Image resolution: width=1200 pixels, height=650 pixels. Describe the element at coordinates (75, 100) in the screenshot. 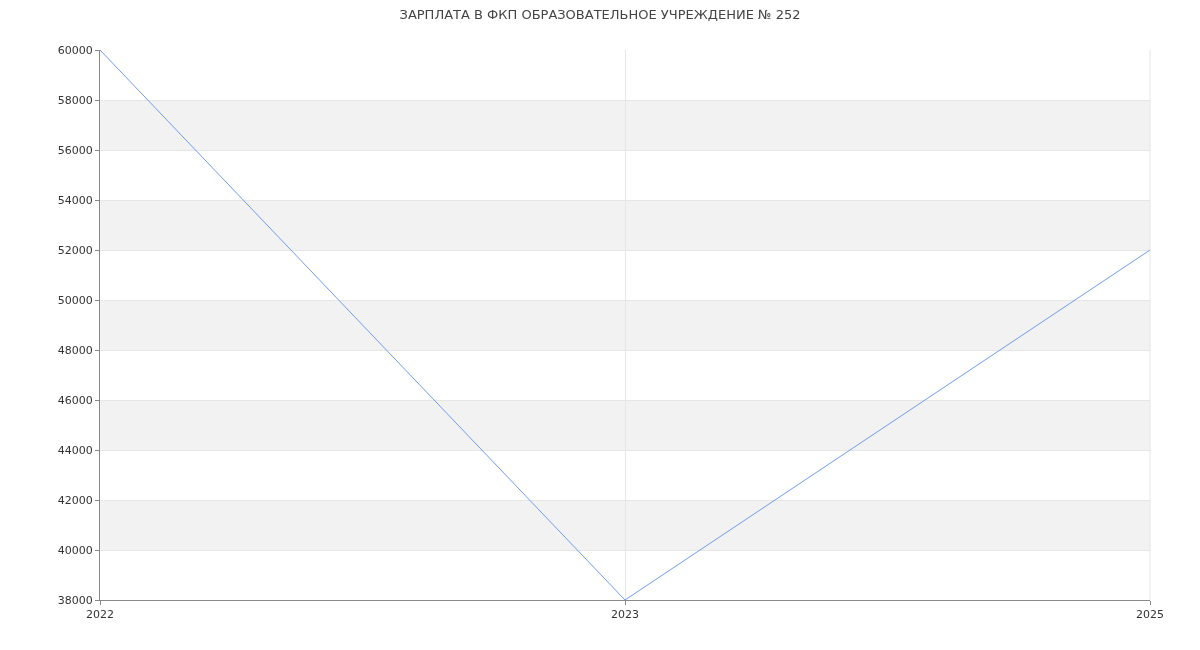

I see `y-tick-label: 58000` at that location.